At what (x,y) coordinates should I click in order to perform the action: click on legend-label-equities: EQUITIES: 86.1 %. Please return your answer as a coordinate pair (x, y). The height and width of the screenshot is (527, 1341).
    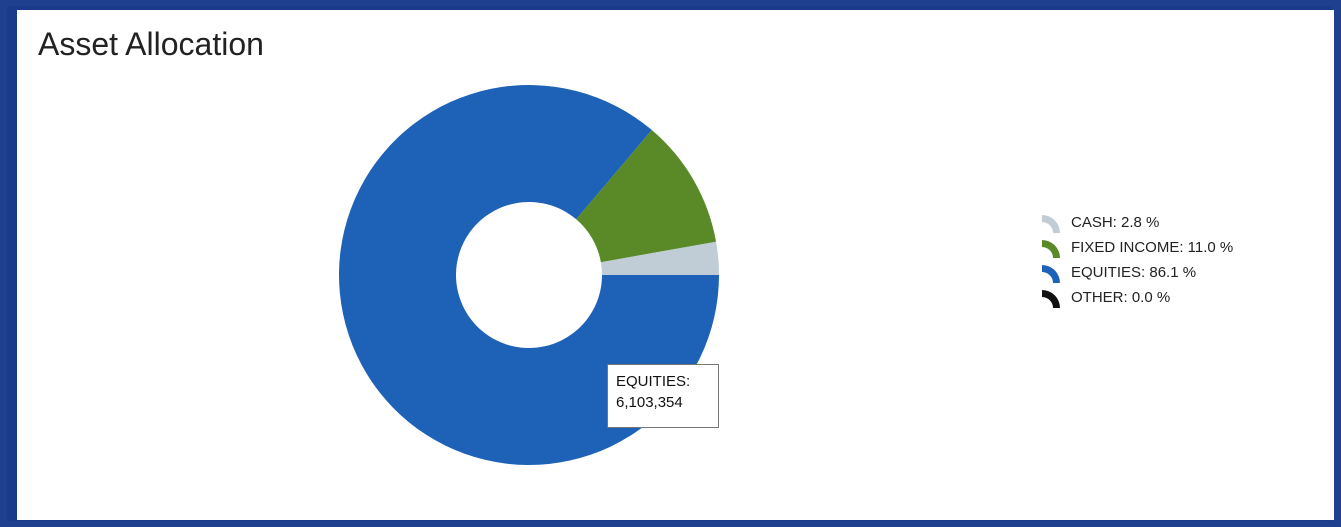
    Looking at the image, I should click on (1134, 272).